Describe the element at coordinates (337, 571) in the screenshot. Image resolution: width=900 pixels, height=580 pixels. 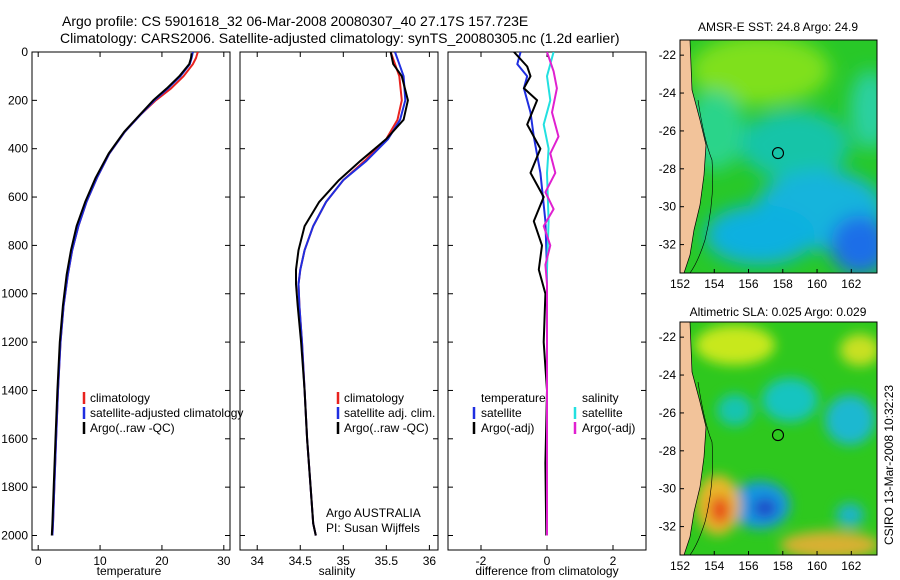
I see `salinity-axis-label: salinity` at that location.